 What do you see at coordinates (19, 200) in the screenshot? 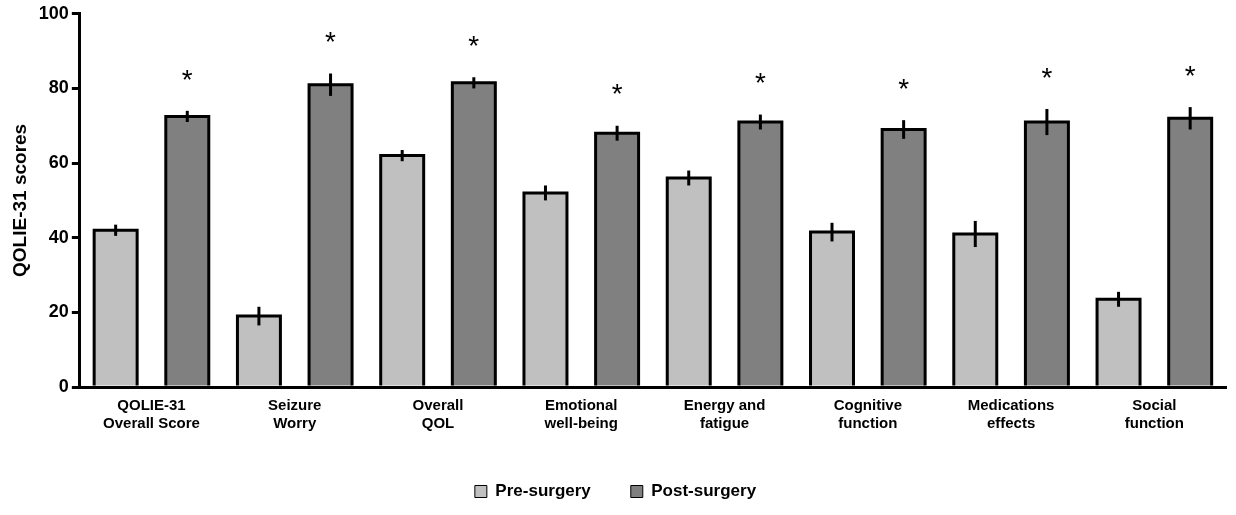
I see `y-axis-title: QOLIE-31 scores` at bounding box center [19, 200].